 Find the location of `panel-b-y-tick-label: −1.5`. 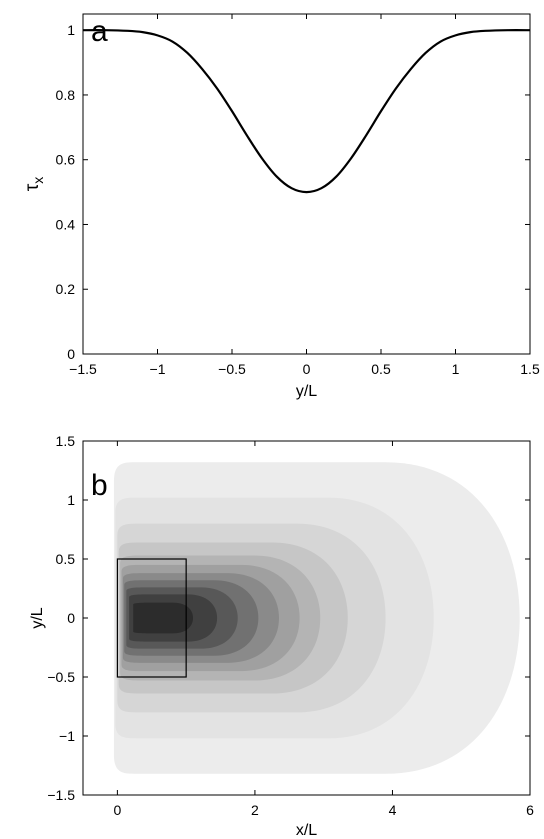

panel-b-y-tick-label: −1.5 is located at coordinates (61, 795).